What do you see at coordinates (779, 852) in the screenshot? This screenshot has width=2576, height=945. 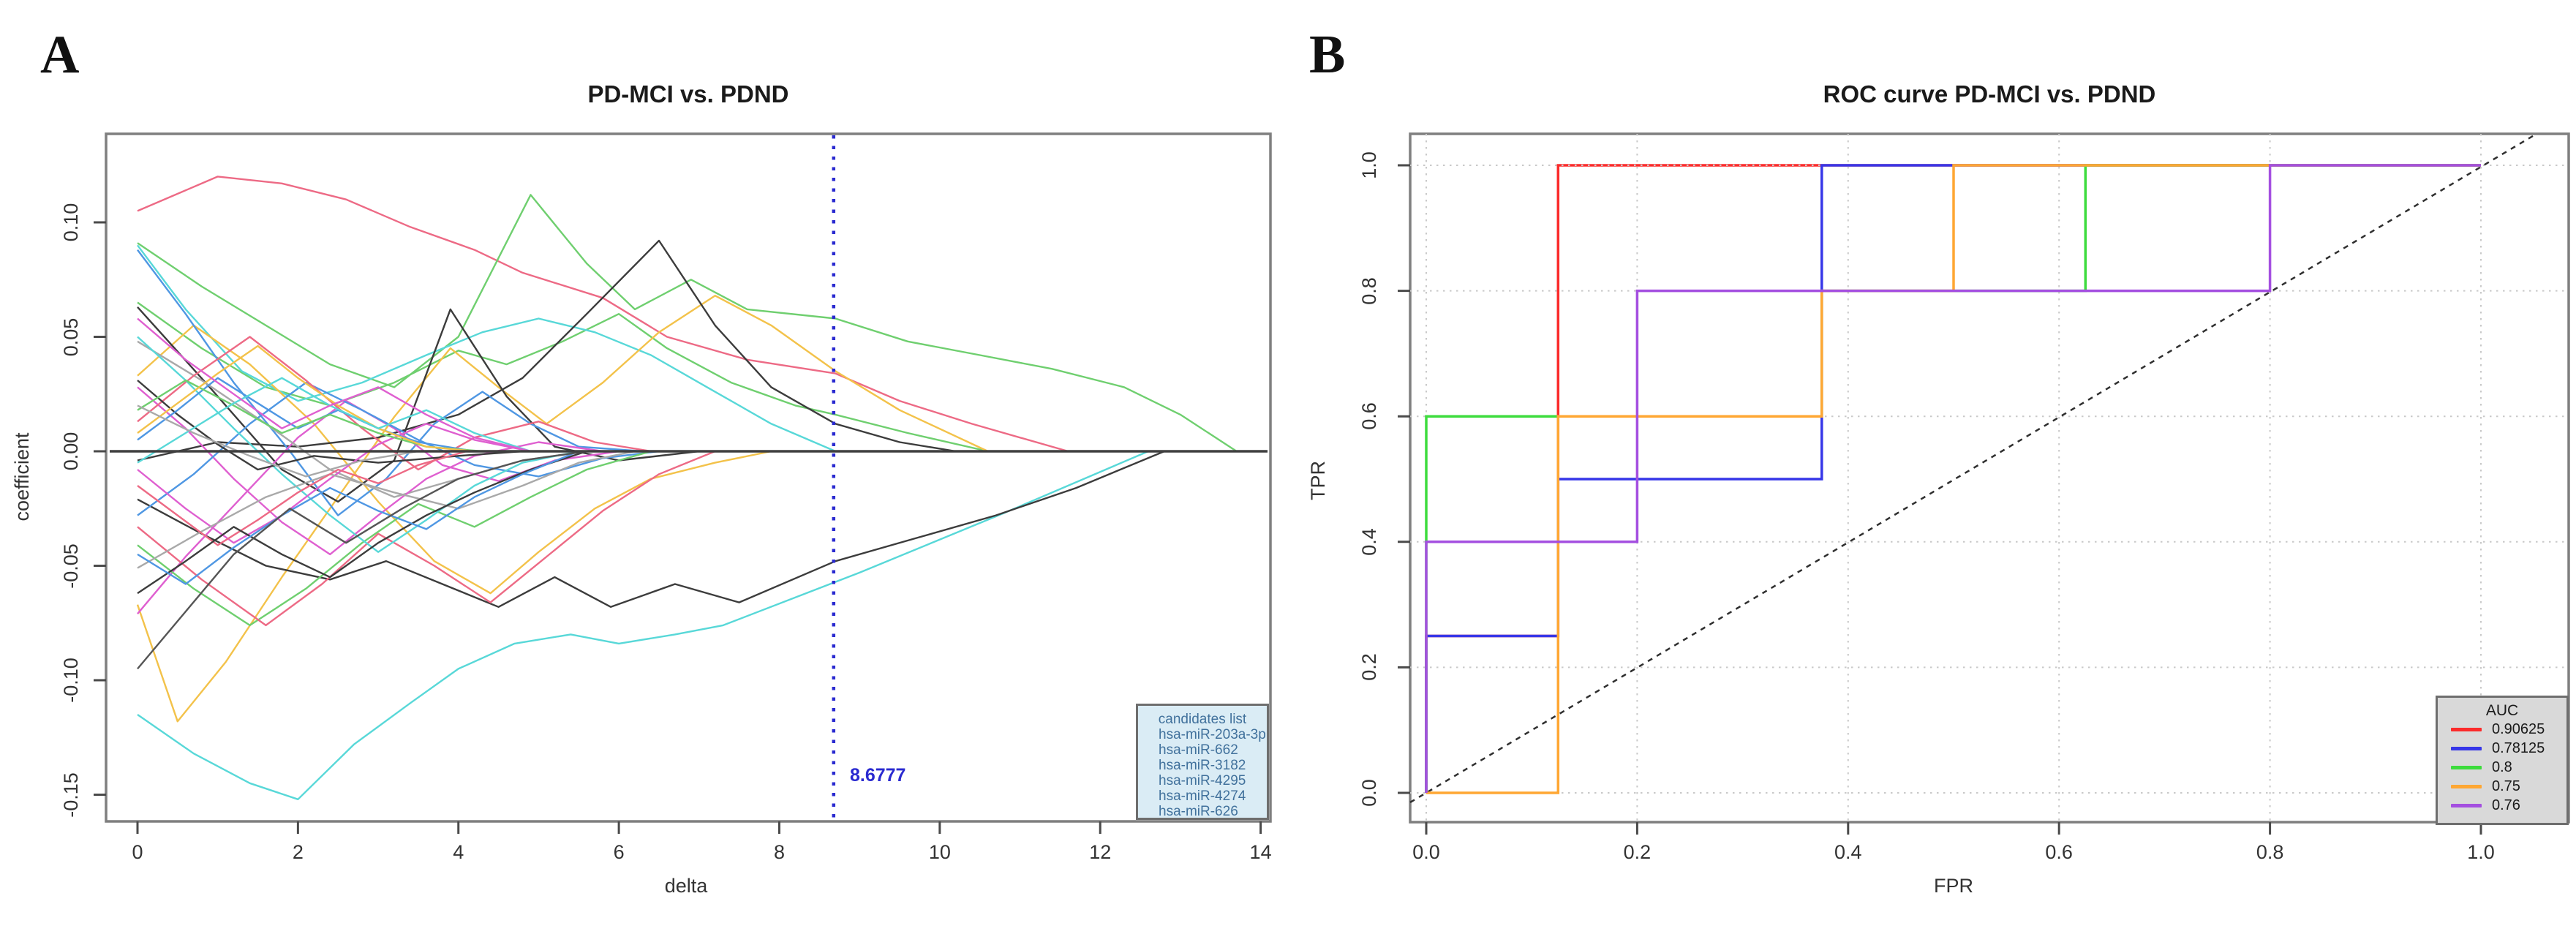 I see `panel-a-xtick-label-4: 8` at bounding box center [779, 852].